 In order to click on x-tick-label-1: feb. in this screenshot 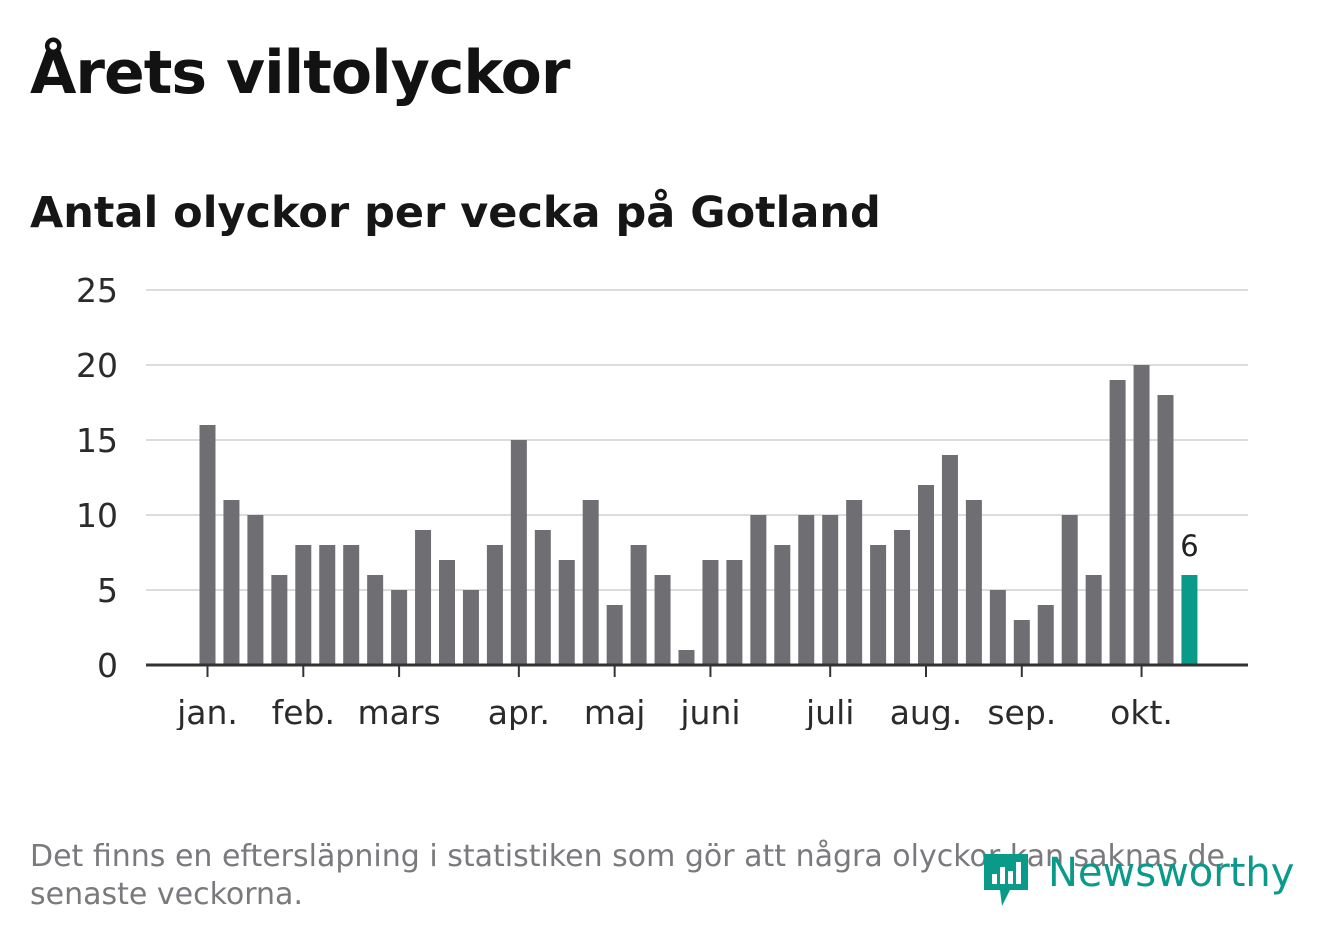, I will do `click(303, 711)`.